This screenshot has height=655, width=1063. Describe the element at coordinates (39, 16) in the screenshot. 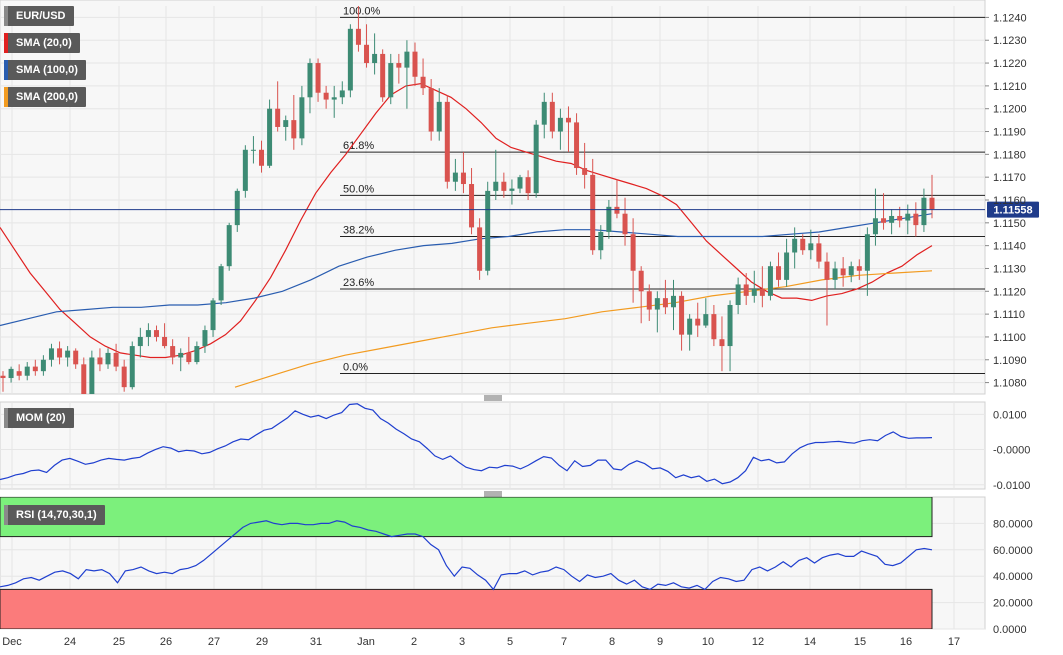

I see `legend-eurusd: EUR/USD` at that location.